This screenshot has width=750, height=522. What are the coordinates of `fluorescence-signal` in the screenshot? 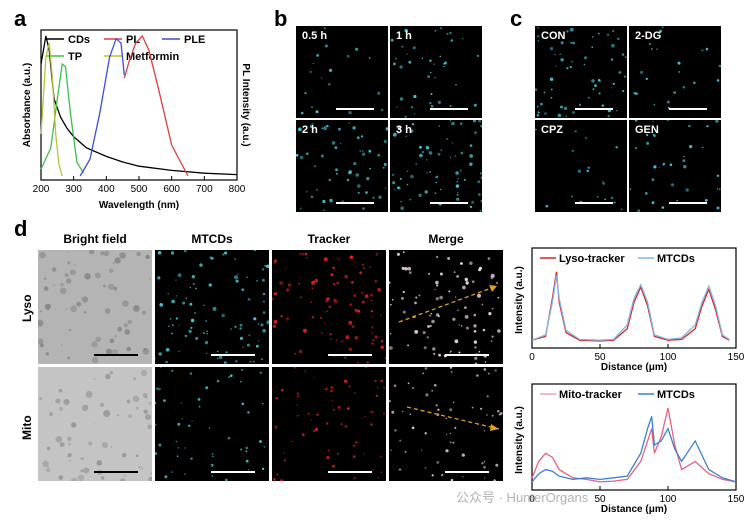 It's located at (329, 308).